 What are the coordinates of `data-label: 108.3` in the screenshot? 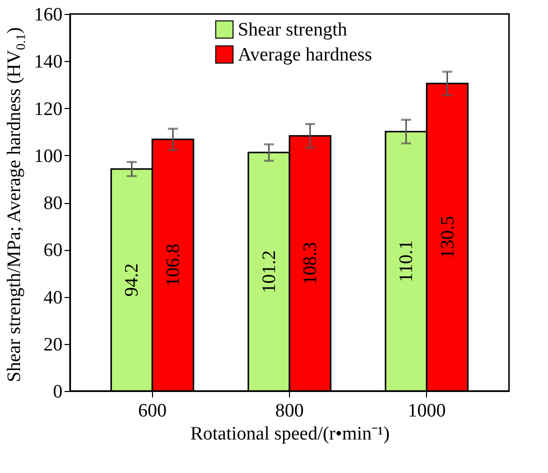 It's located at (311, 263).